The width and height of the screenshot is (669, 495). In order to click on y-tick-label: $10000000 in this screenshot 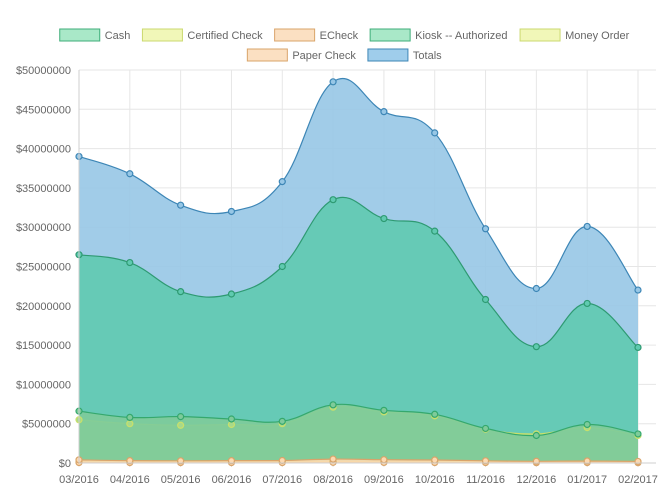, I will do `click(43, 385)`.